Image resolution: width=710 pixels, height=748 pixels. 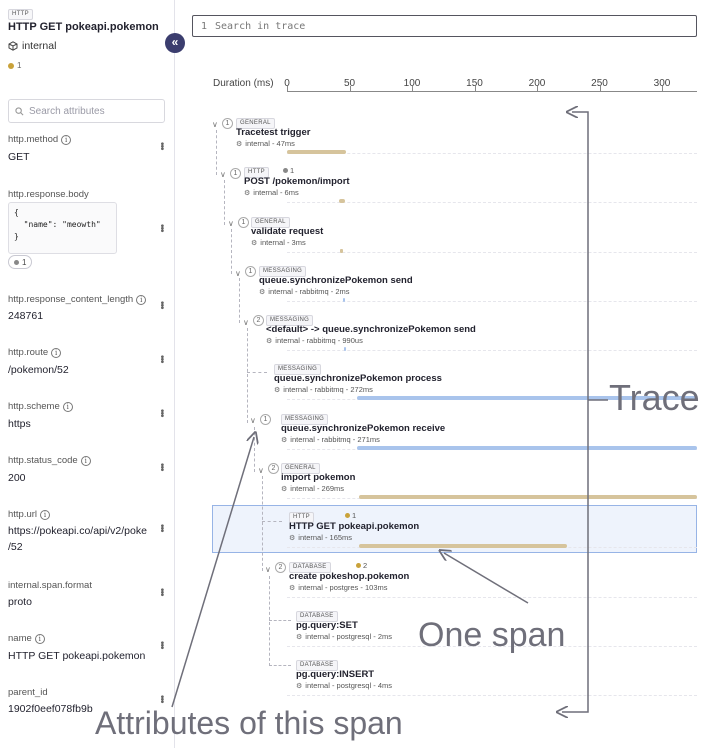 I want to click on duration-axis, so click(x=492, y=91).